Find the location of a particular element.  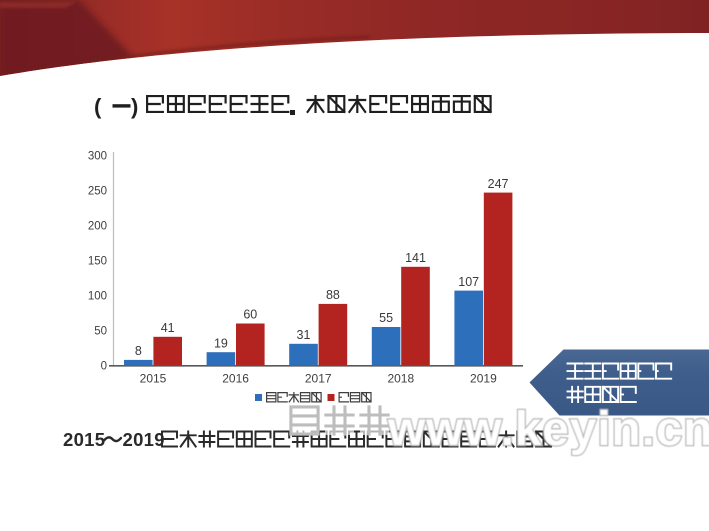

svg-text: 0 is located at coordinates (104, 367).